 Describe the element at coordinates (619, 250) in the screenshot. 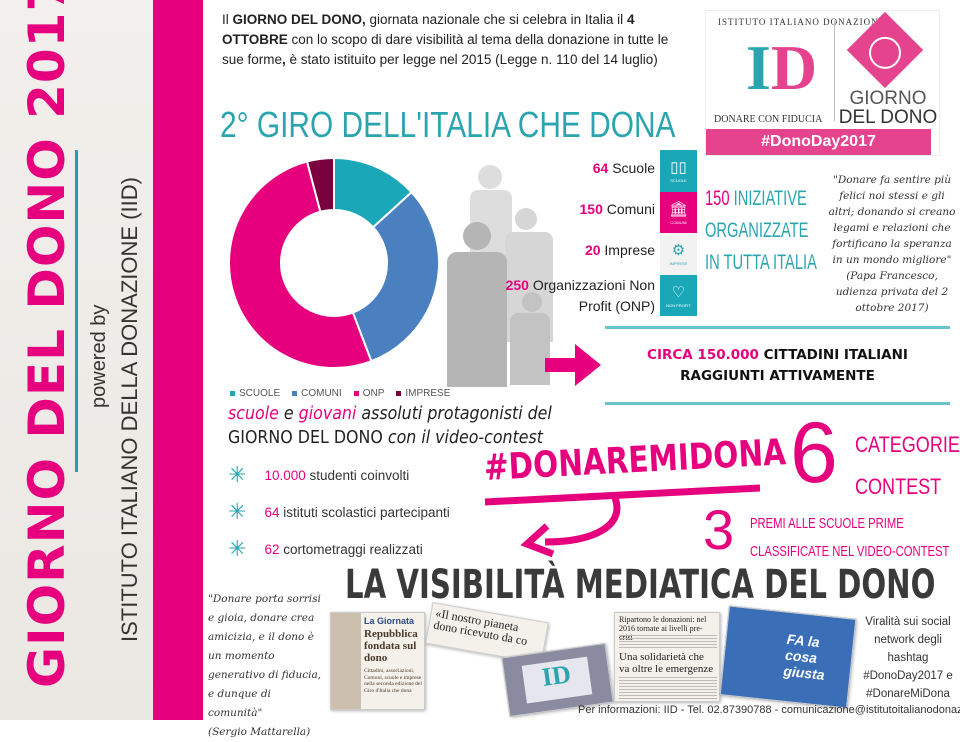

I see `stat-imprese: 20 Imprese` at that location.